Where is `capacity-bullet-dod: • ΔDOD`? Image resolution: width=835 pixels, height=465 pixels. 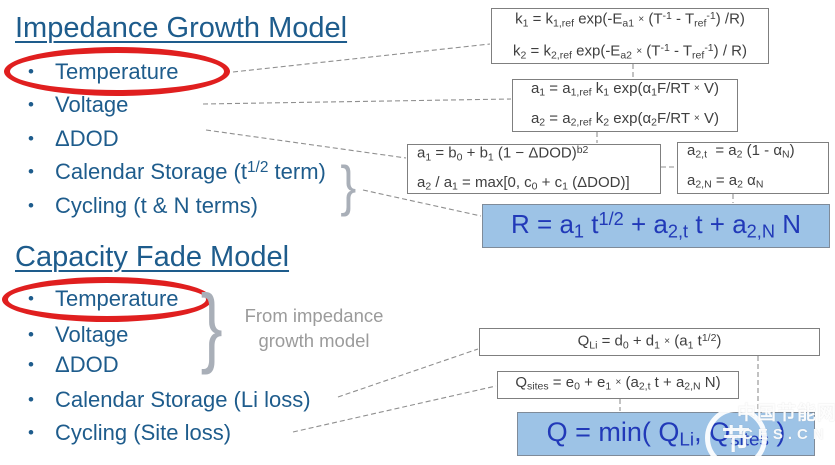 capacity-bullet-dod: • ΔDOD is located at coordinates (73, 365).